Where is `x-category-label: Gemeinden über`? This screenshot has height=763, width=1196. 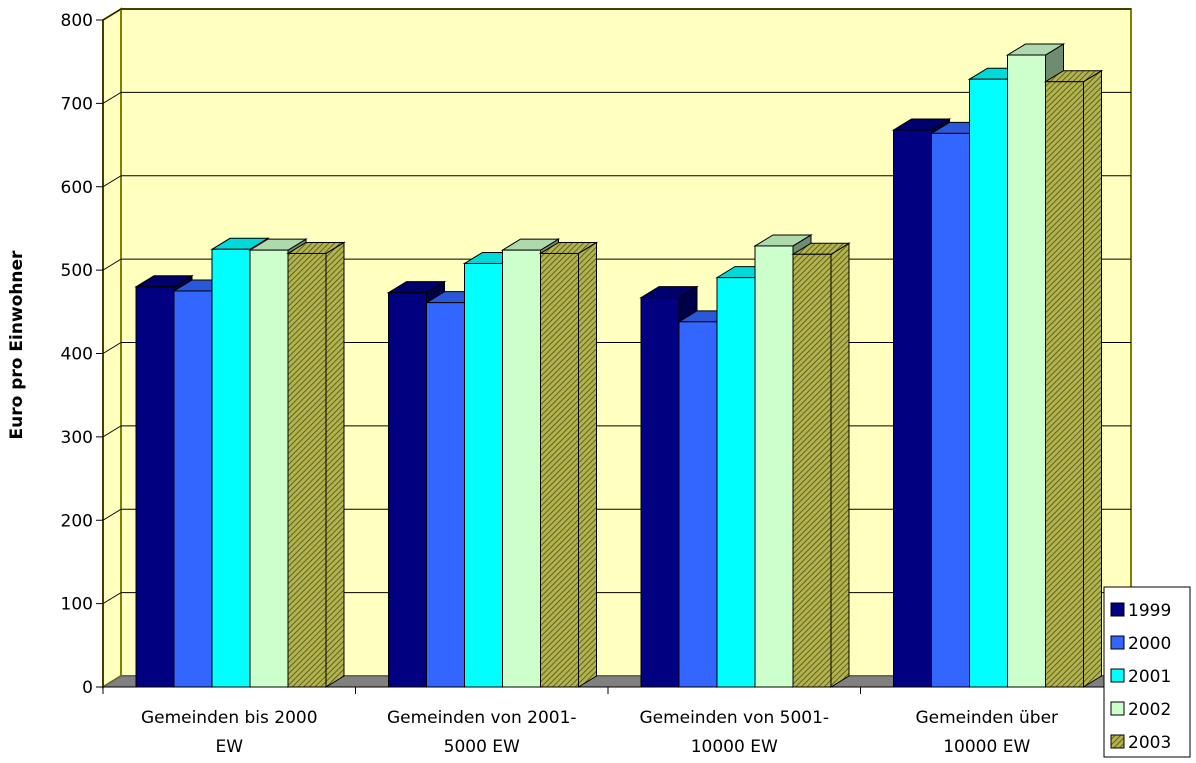 x-category-label: Gemeinden über is located at coordinates (986, 718).